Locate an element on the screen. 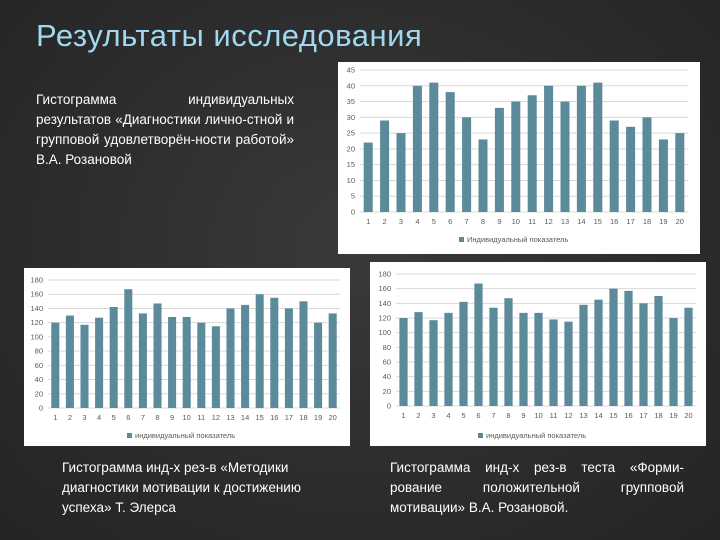  x-tick-label: 10 is located at coordinates (187, 417).